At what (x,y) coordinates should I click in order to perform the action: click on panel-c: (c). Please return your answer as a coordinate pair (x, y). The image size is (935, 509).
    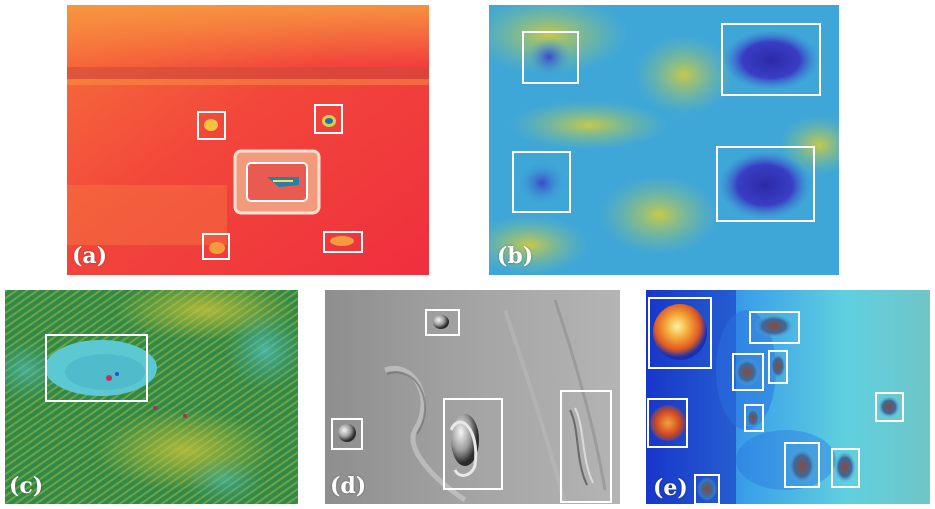
    Looking at the image, I should click on (151, 397).